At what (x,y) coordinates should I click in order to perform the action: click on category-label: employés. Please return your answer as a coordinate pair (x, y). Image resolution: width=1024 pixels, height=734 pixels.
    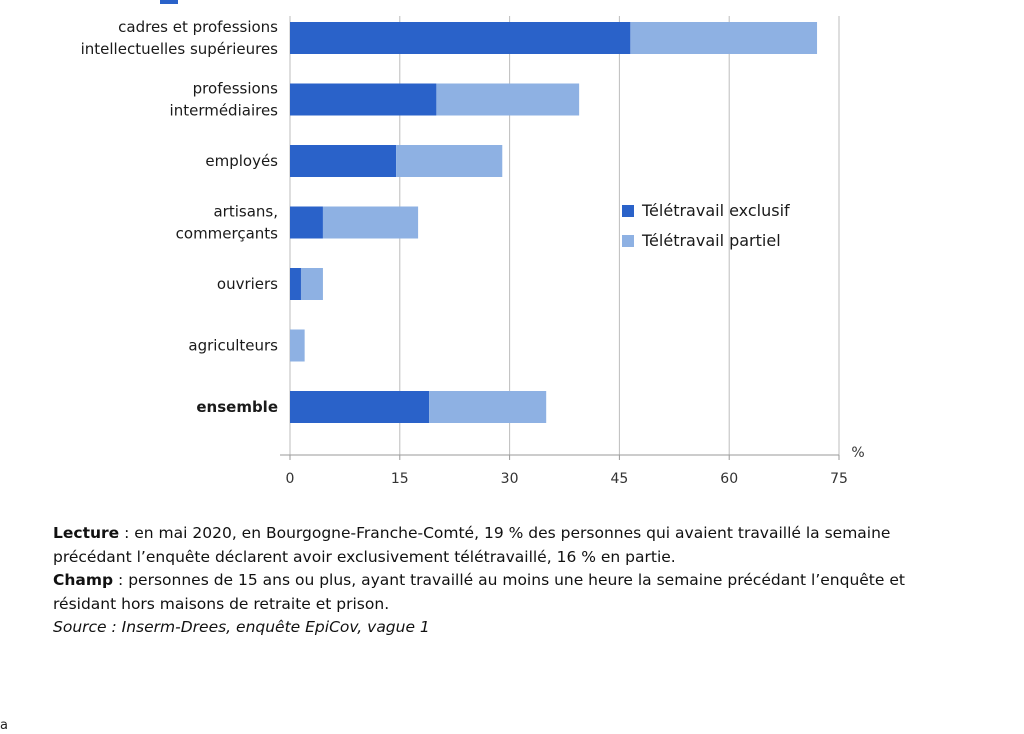
    Looking at the image, I should click on (241, 161).